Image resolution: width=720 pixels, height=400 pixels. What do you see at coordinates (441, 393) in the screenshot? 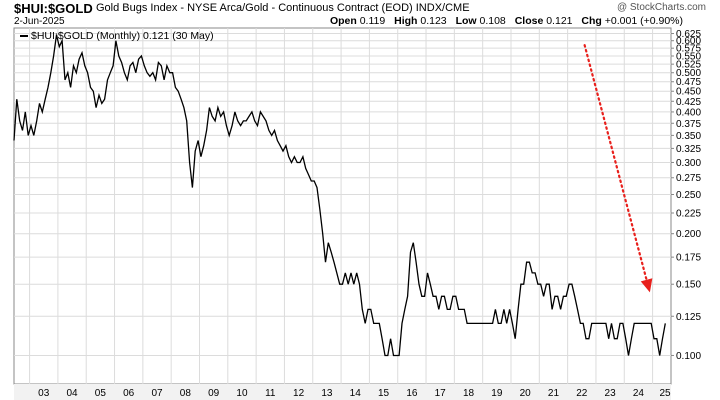
I see `x-tick-label: 17` at bounding box center [441, 393].